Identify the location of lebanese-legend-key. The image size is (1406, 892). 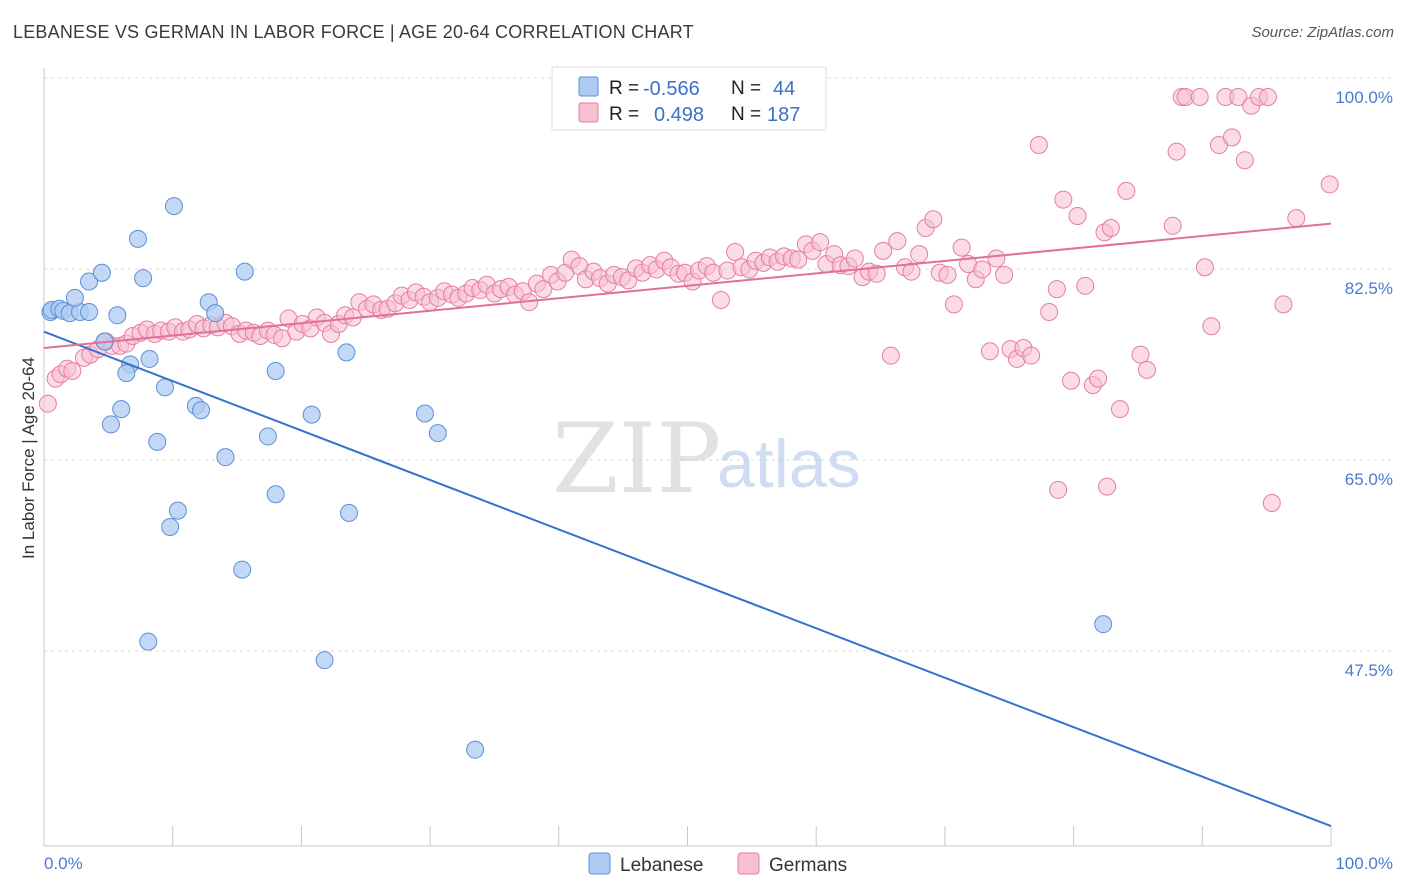
(599, 863).